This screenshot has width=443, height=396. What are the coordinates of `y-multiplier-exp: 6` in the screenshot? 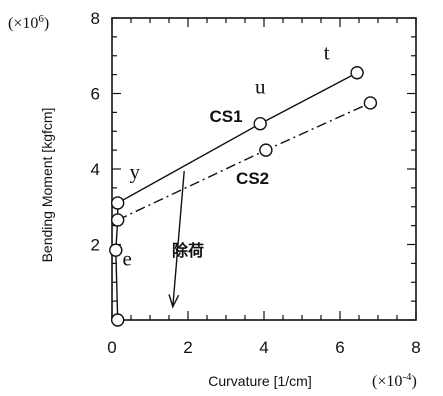 It's located at (41, 19).